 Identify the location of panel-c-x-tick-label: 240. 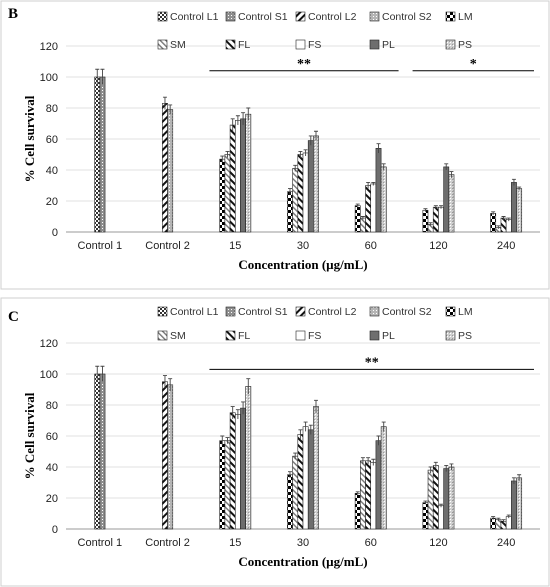
(506, 543).